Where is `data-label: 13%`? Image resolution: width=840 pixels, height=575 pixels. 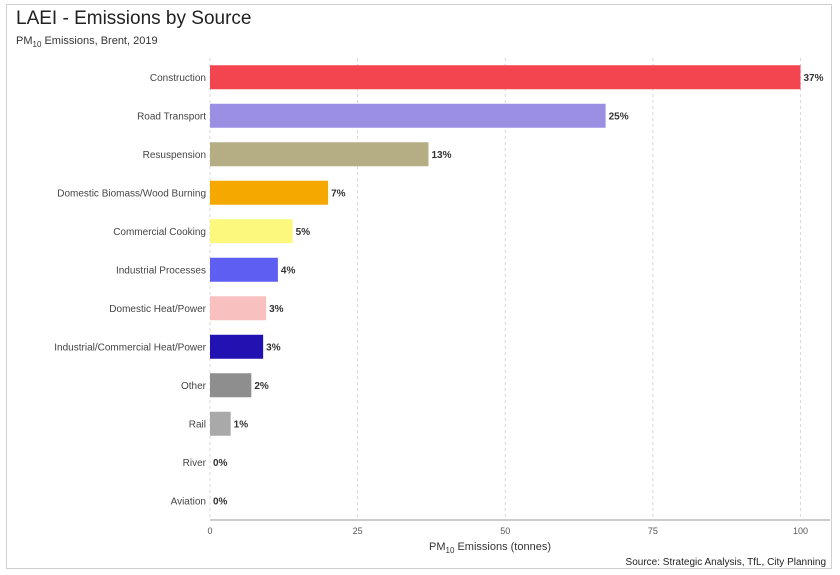
data-label: 13% is located at coordinates (441, 155).